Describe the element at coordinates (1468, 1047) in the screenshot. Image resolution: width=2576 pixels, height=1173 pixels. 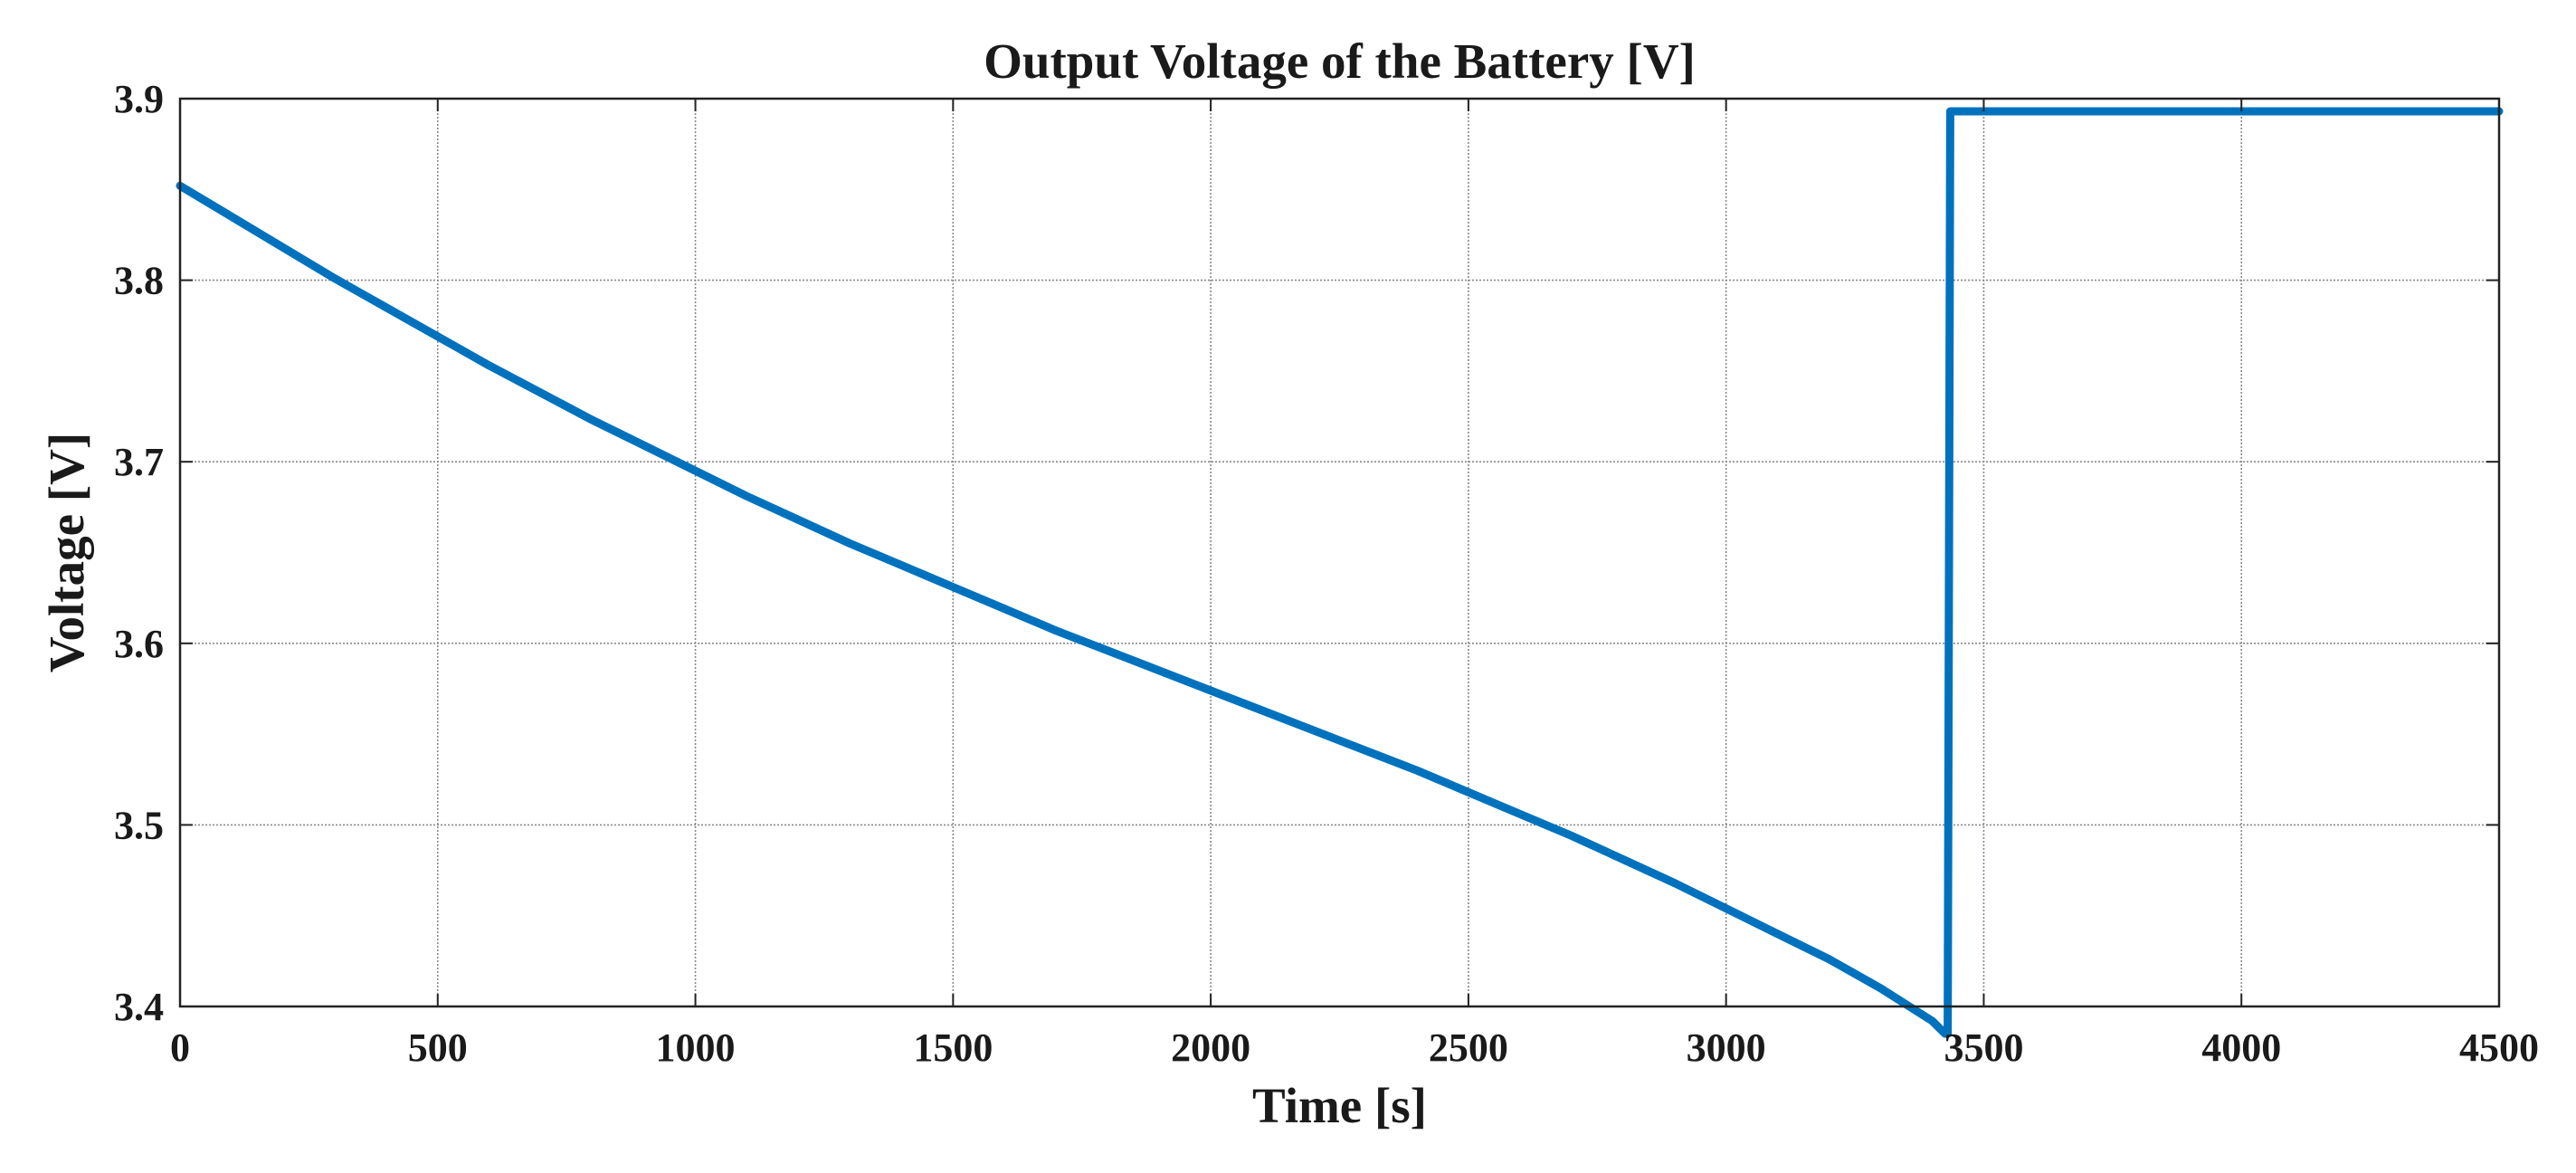
I see `x-tick-label: 2500` at that location.